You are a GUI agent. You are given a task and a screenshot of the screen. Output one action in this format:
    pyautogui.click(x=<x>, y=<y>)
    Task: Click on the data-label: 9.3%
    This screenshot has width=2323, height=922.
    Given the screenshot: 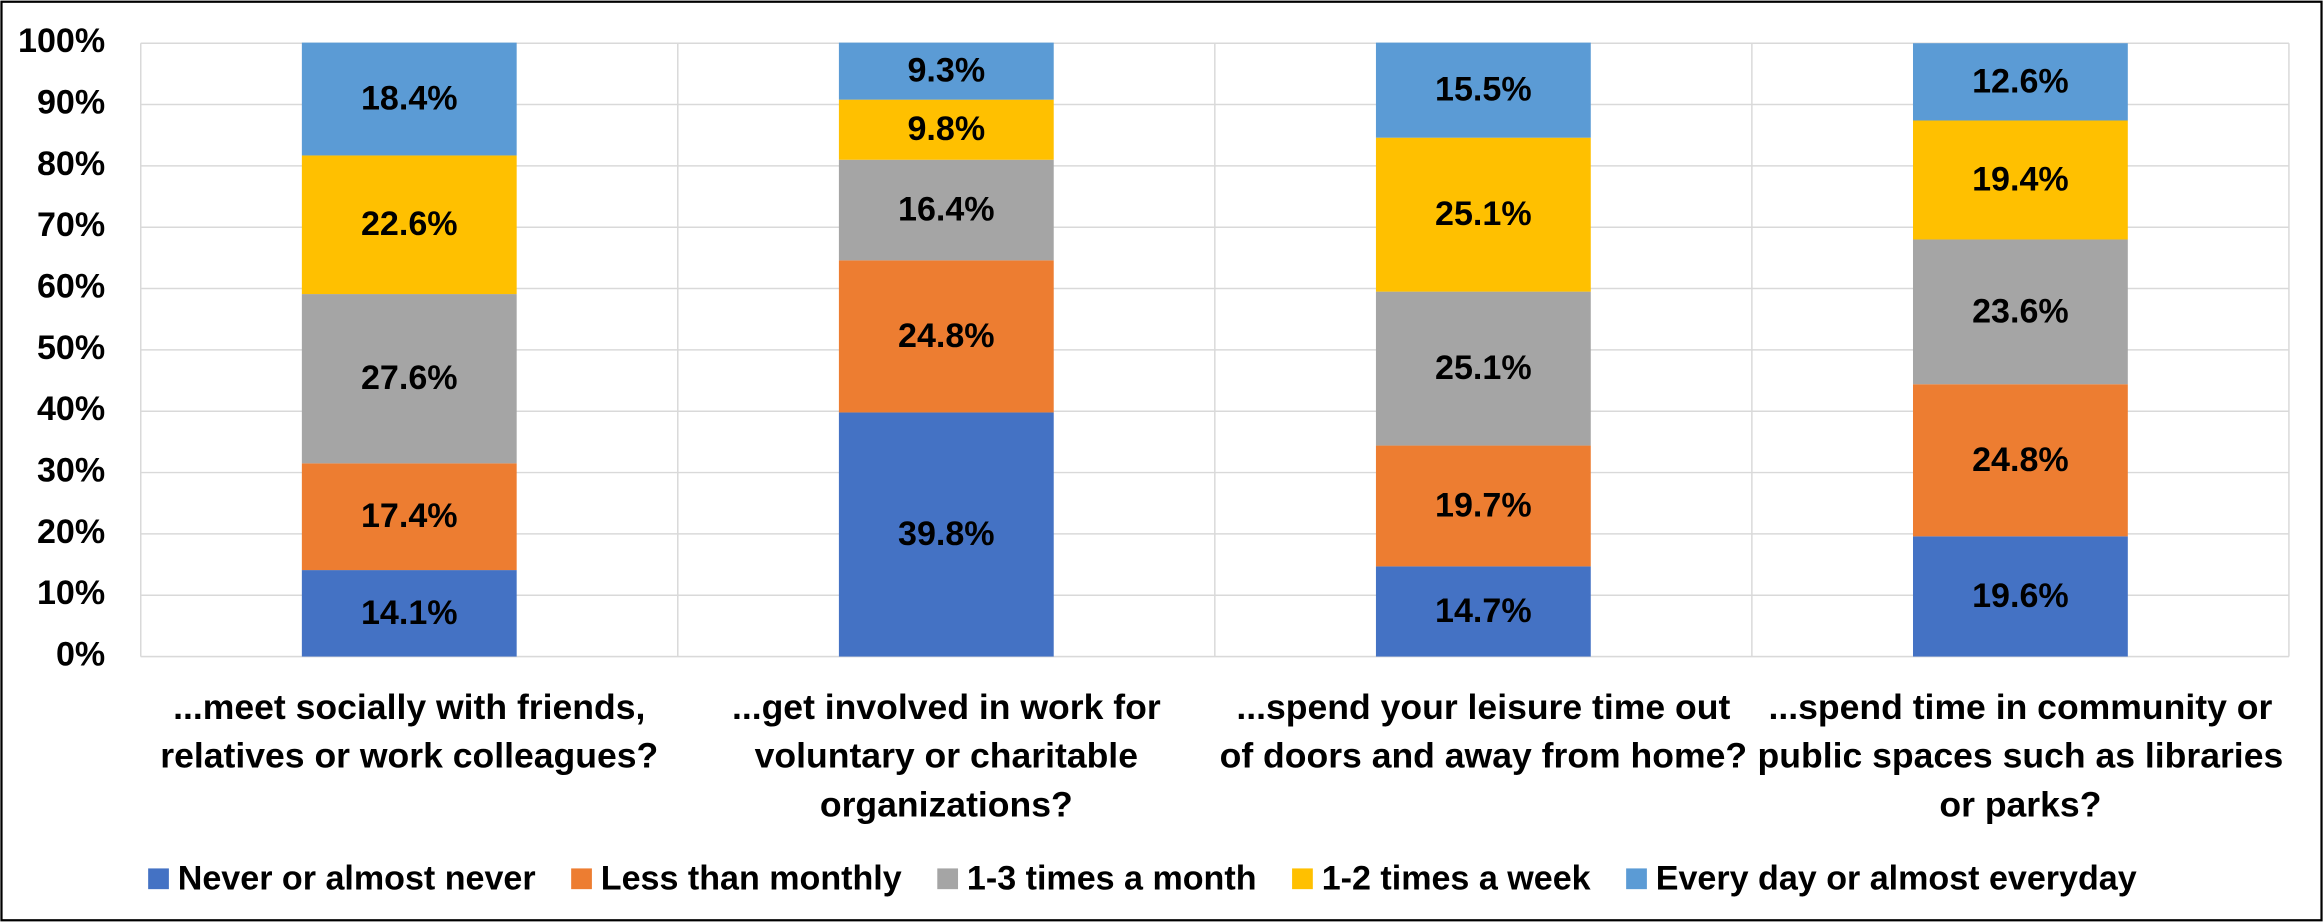 What is the action you would take?
    pyautogui.click(x=946, y=71)
    